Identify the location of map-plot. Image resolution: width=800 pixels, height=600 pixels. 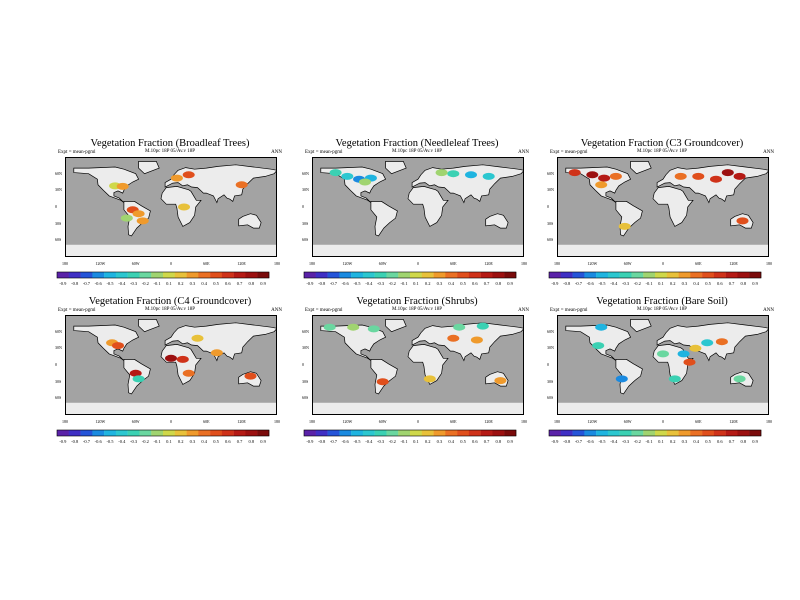
(418, 207).